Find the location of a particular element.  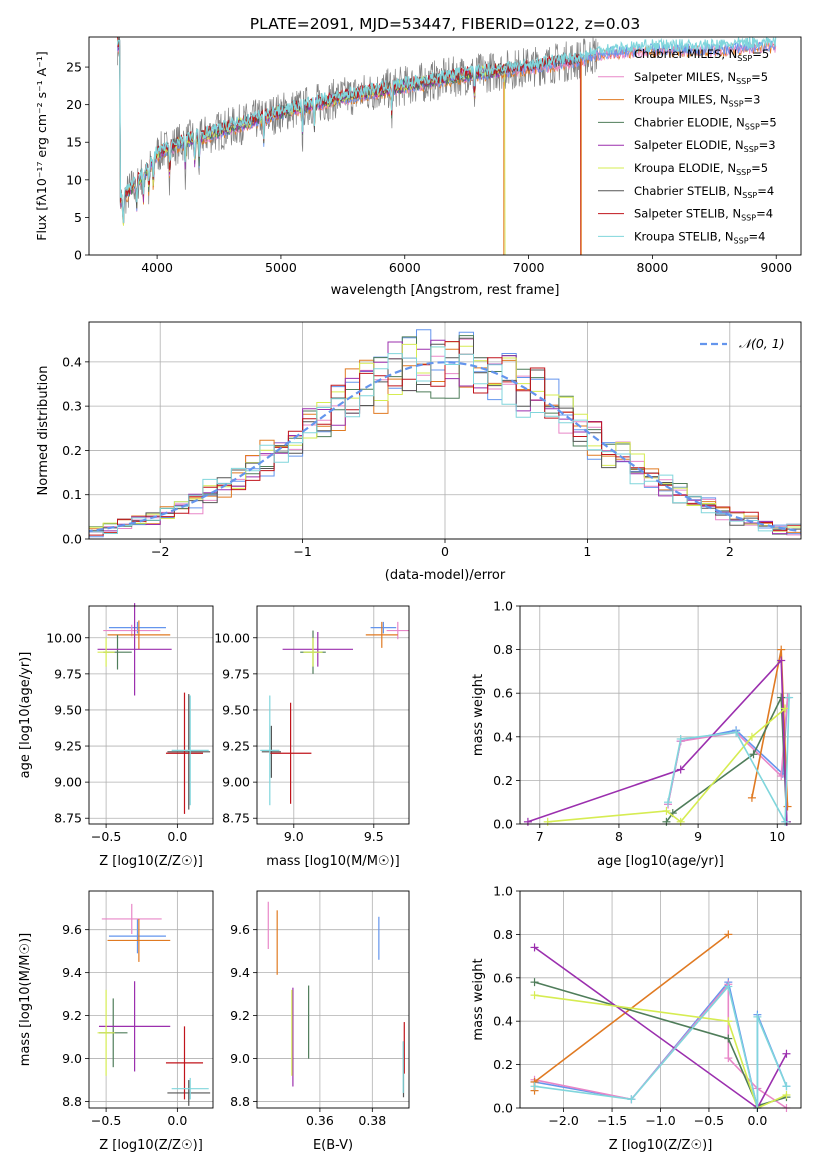

x-tick-label: 7000 is located at coordinates (529, 267).